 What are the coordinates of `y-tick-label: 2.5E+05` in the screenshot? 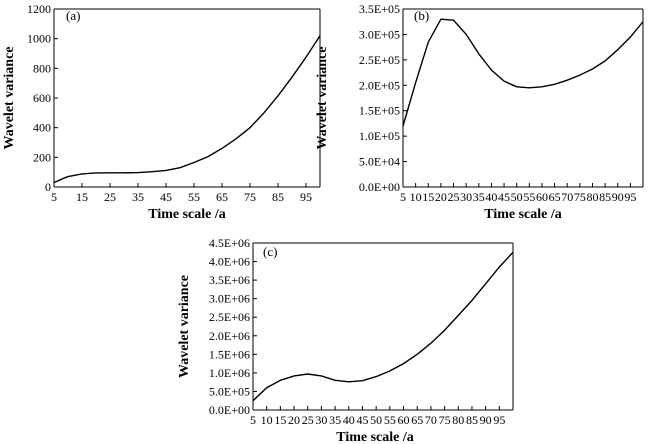 It's located at (379, 60).